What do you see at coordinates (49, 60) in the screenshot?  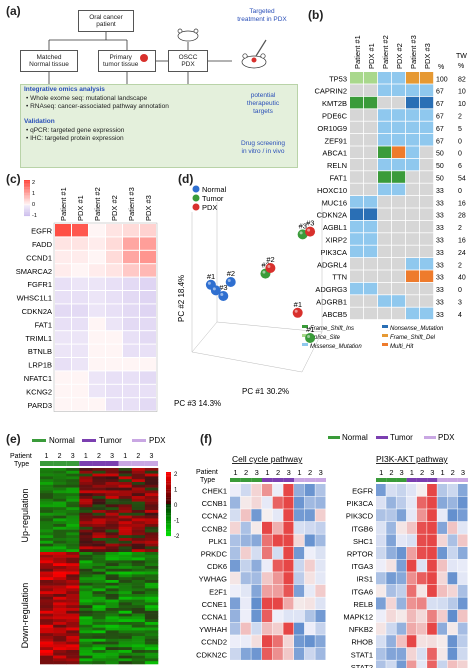 I see `matched-normal-text: Matched Normal tissue` at bounding box center [49, 60].